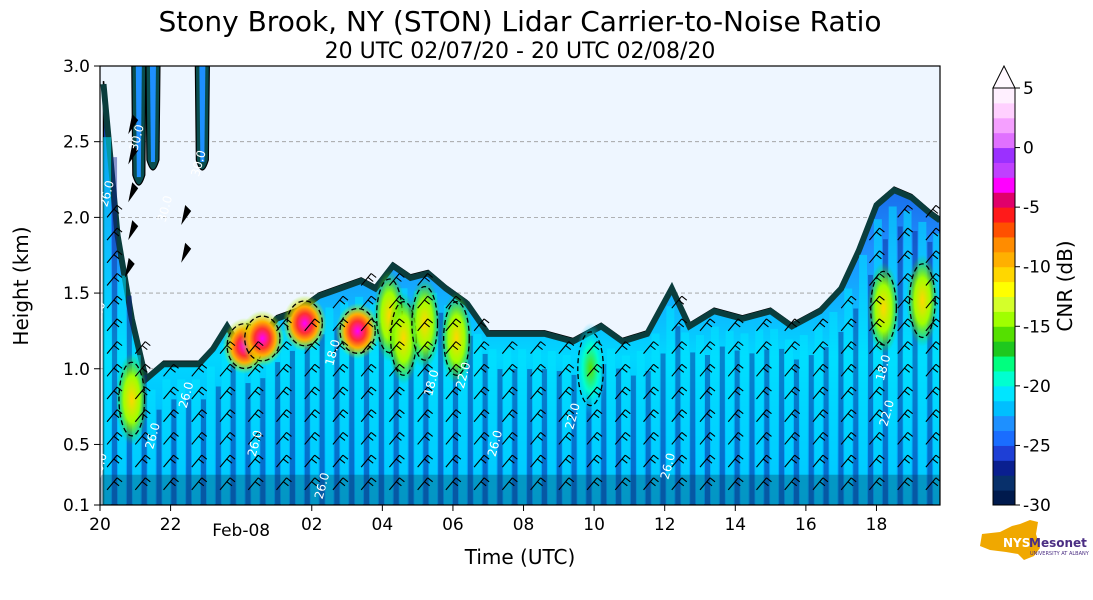  Describe the element at coordinates (877, 525) in the screenshot. I see `x-tick-label: 18` at that location.